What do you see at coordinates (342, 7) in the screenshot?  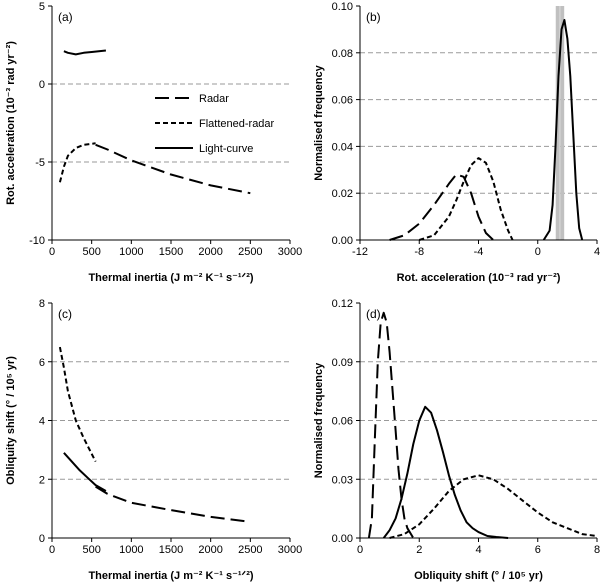 I see `y-tick-label: 0.10` at bounding box center [342, 7].